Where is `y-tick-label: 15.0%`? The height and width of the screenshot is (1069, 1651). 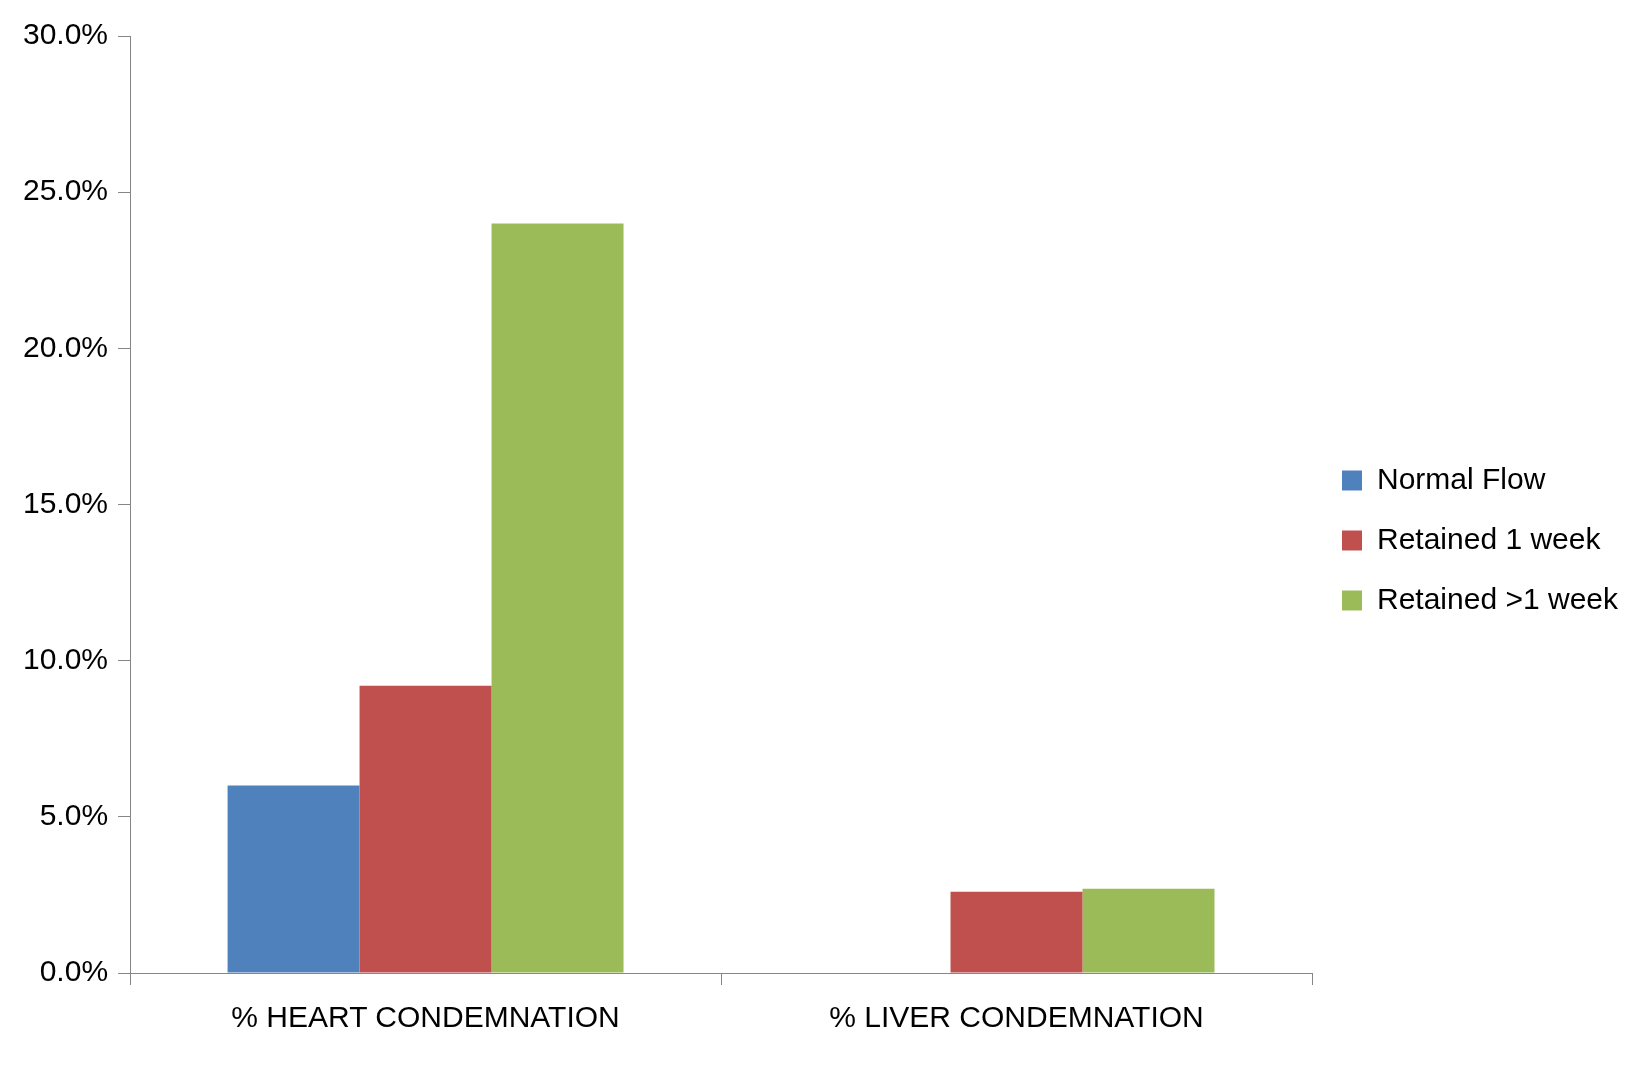 y-tick-label: 15.0% is located at coordinates (65, 502).